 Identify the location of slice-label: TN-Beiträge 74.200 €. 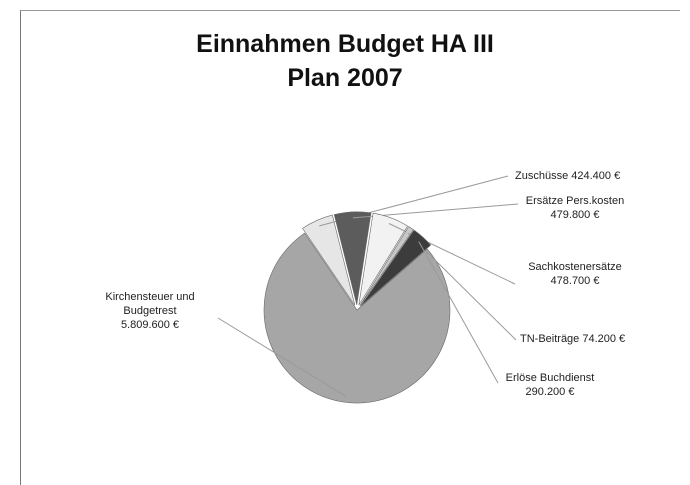
(572, 339).